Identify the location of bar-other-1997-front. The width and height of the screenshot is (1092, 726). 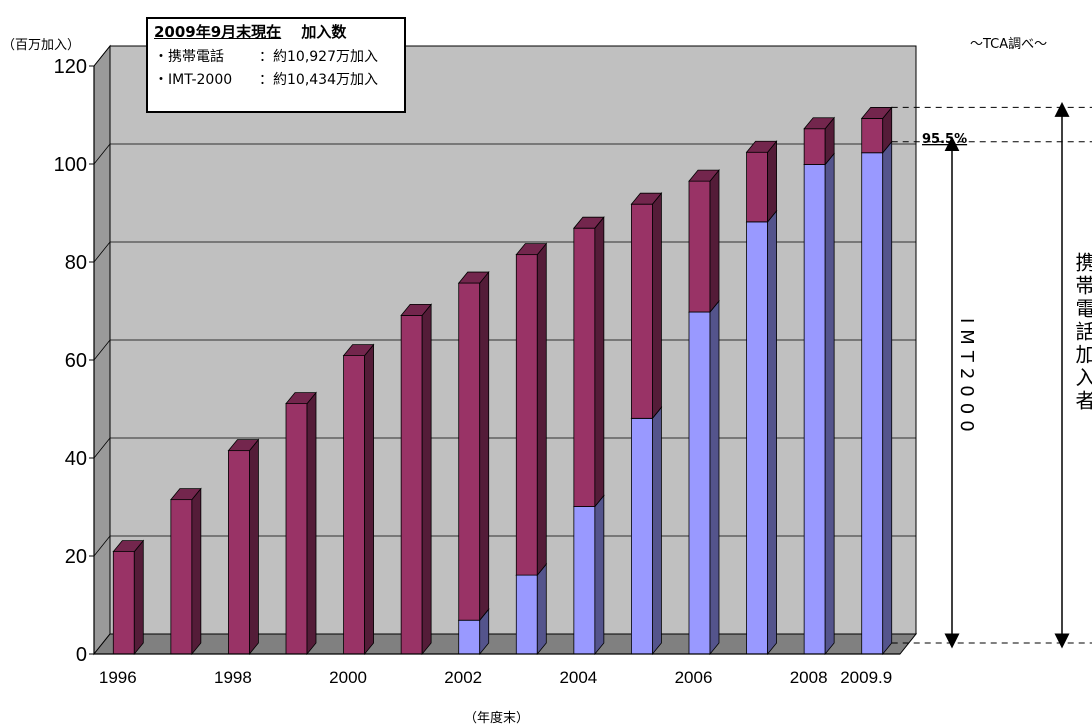
(181, 577).